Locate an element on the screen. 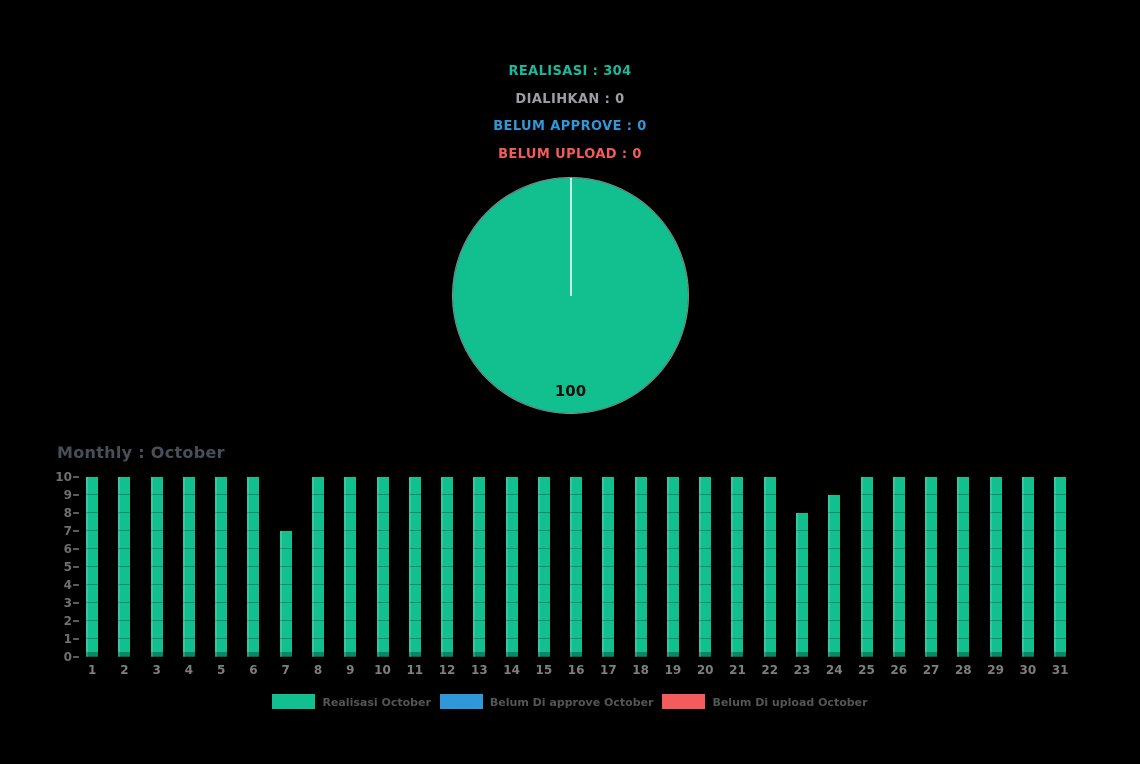 Image resolution: width=1140 pixels, height=764 pixels. x-axis-label-20: 20 is located at coordinates (705, 670).